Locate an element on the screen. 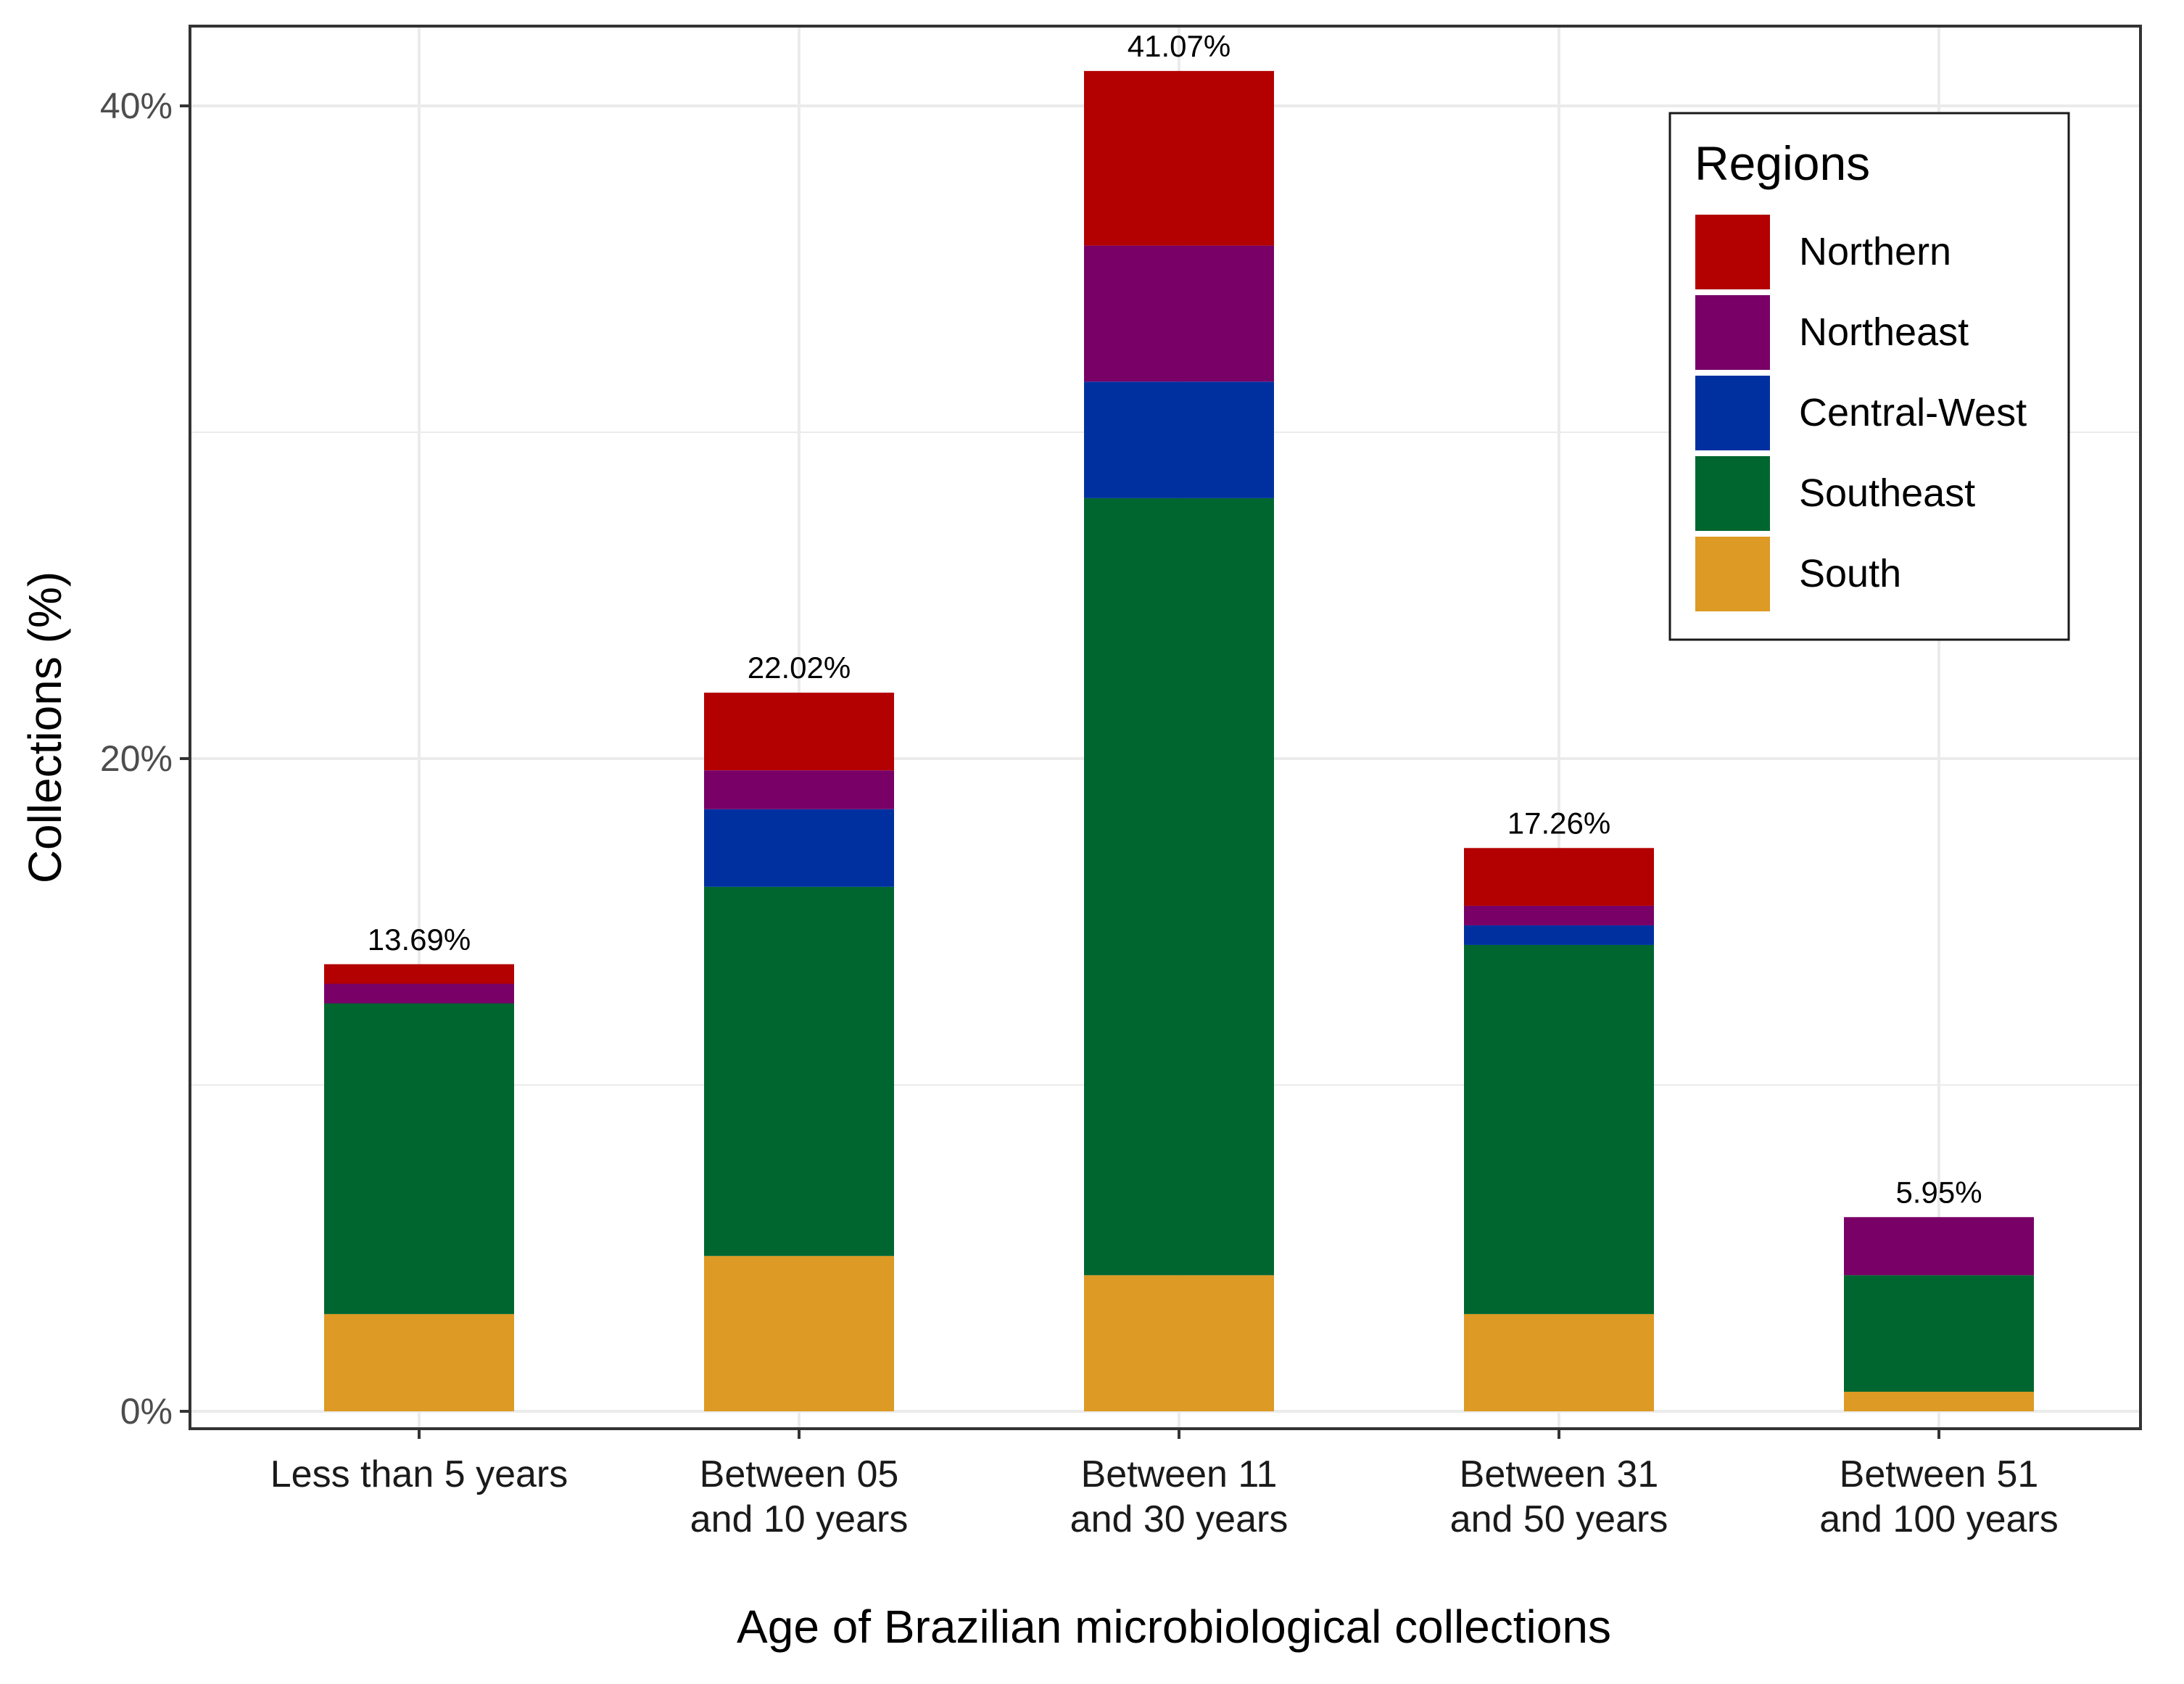 This screenshot has height=1684, width=2184. x-tick-label: and 50 years is located at coordinates (1559, 1519).